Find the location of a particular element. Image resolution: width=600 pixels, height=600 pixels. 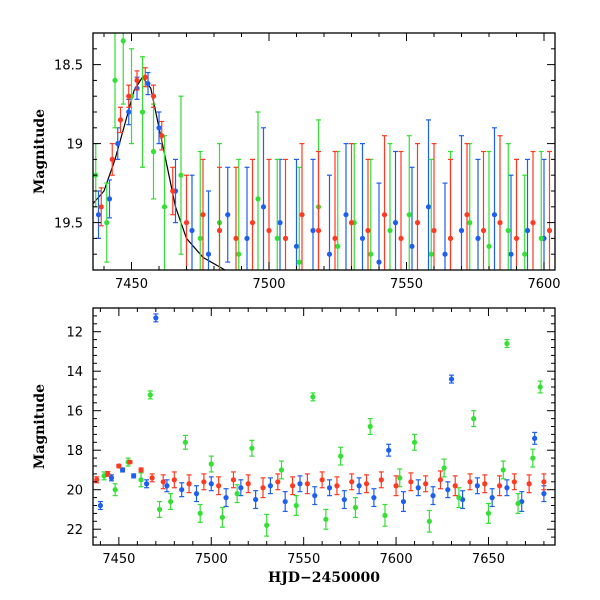

x-tick-label: 7500 is located at coordinates (211, 559).